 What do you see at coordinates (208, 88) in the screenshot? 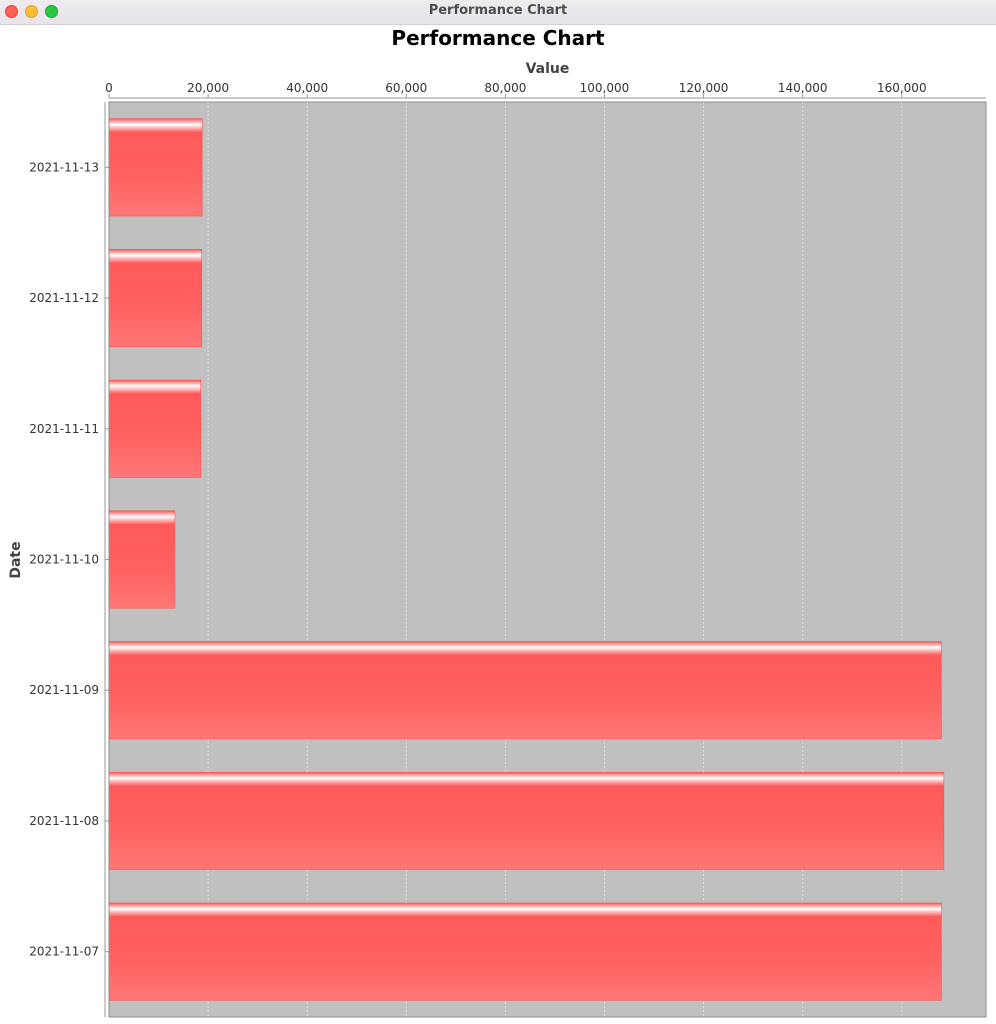
I see `x-tick-label: 20,000` at bounding box center [208, 88].